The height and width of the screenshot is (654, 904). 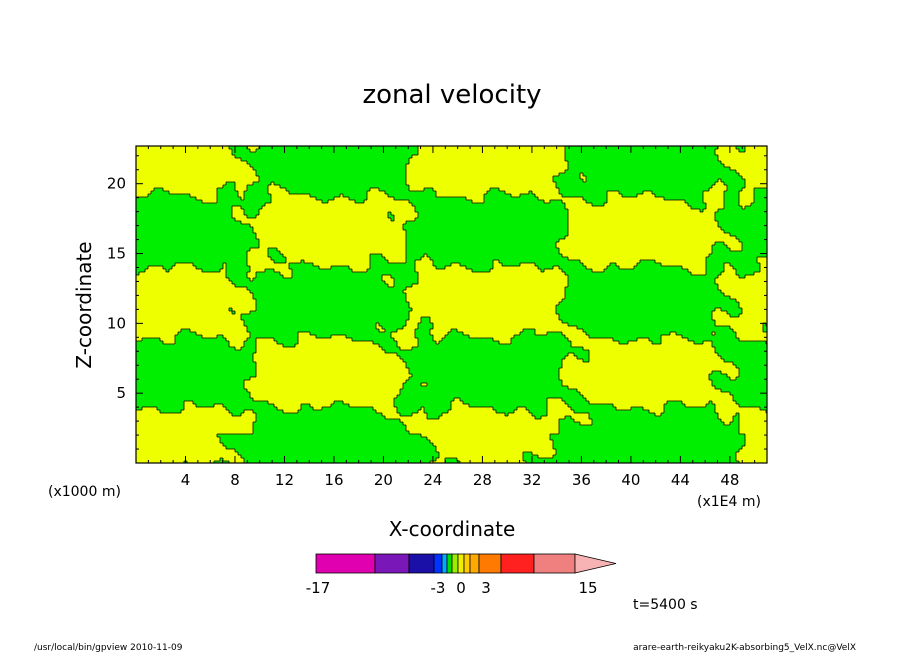 What do you see at coordinates (121, 393) in the screenshot?
I see `y-tick-label: 5` at bounding box center [121, 393].